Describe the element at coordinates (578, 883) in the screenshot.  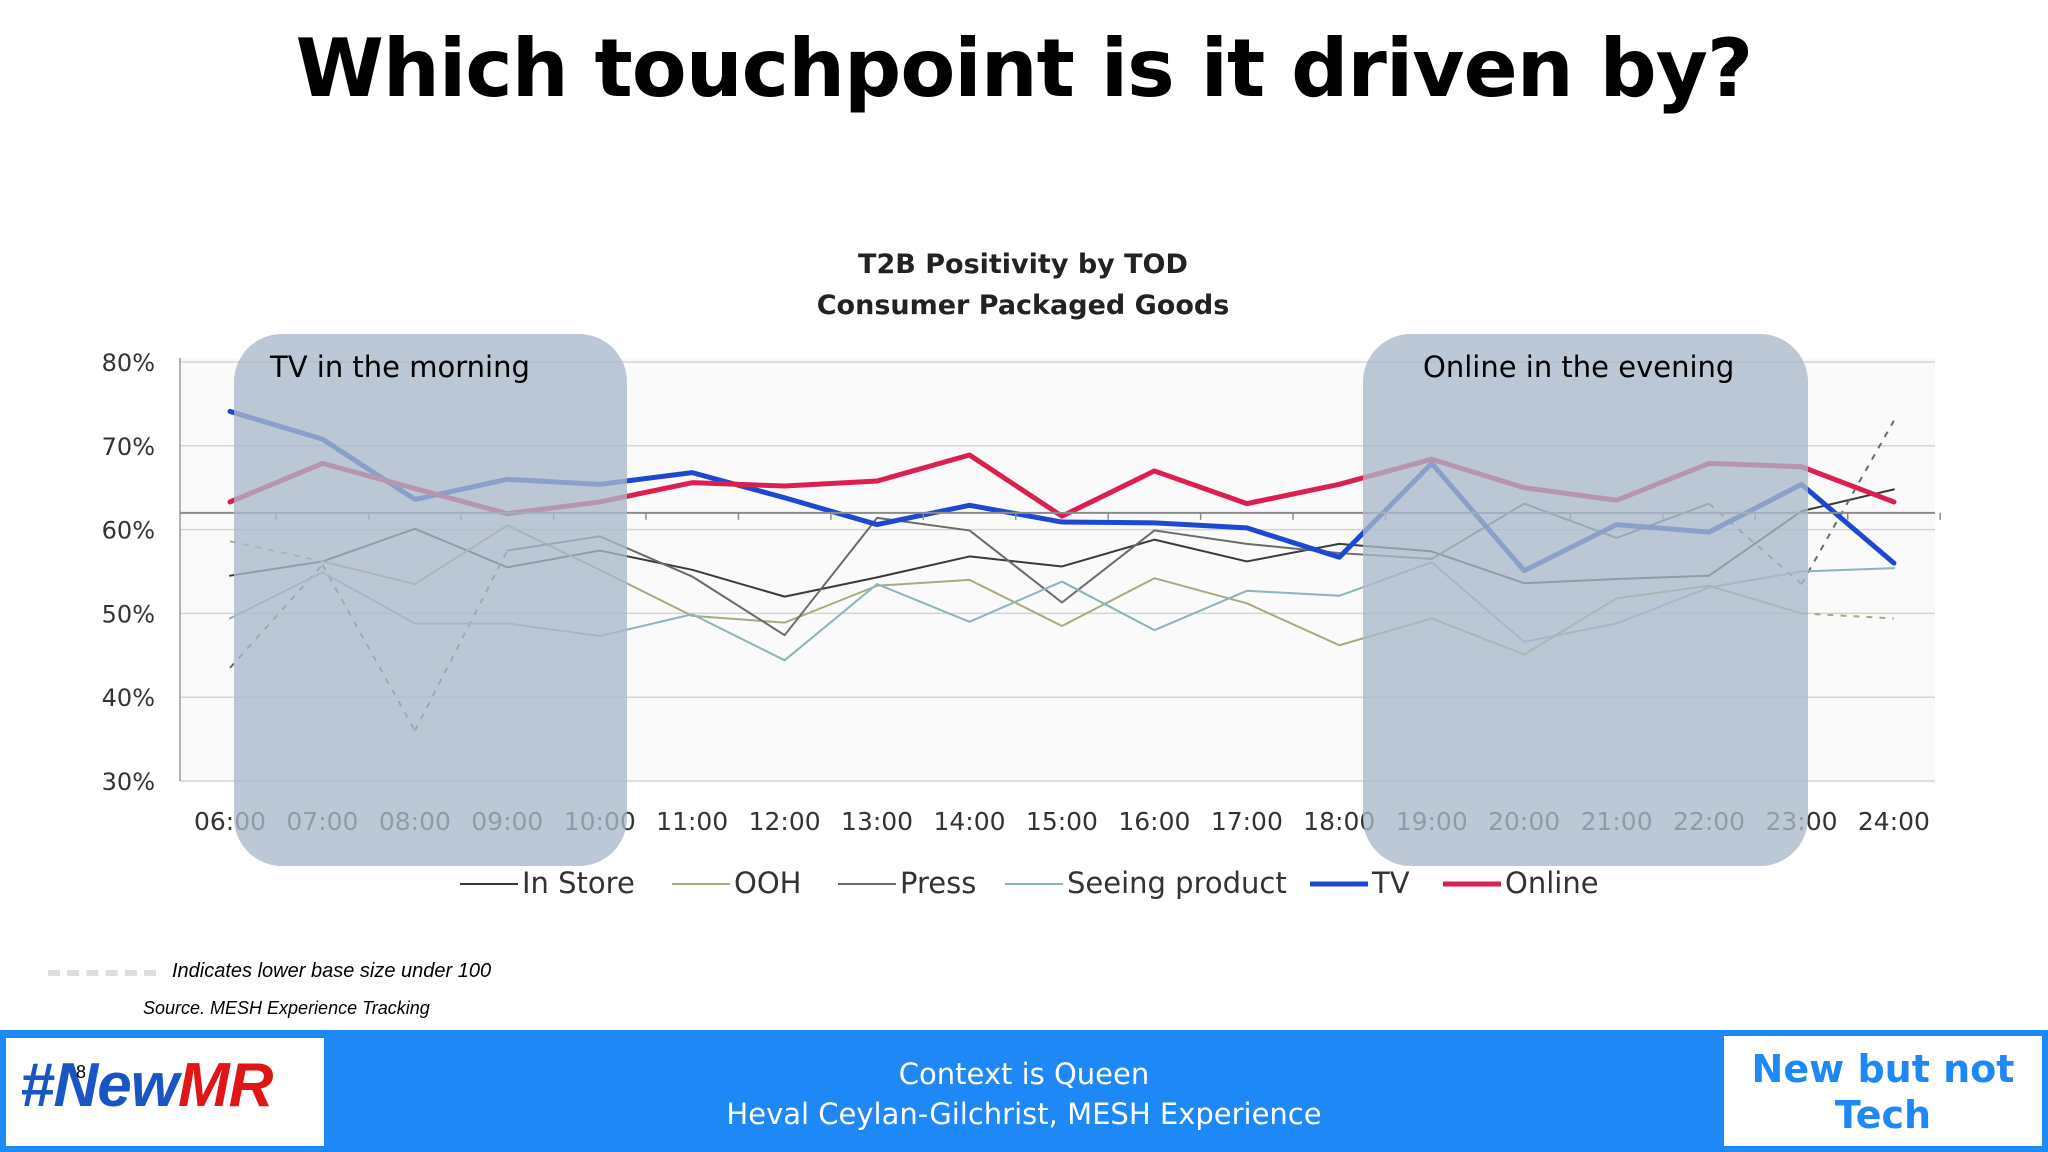
I see `legend-label: In Store` at that location.